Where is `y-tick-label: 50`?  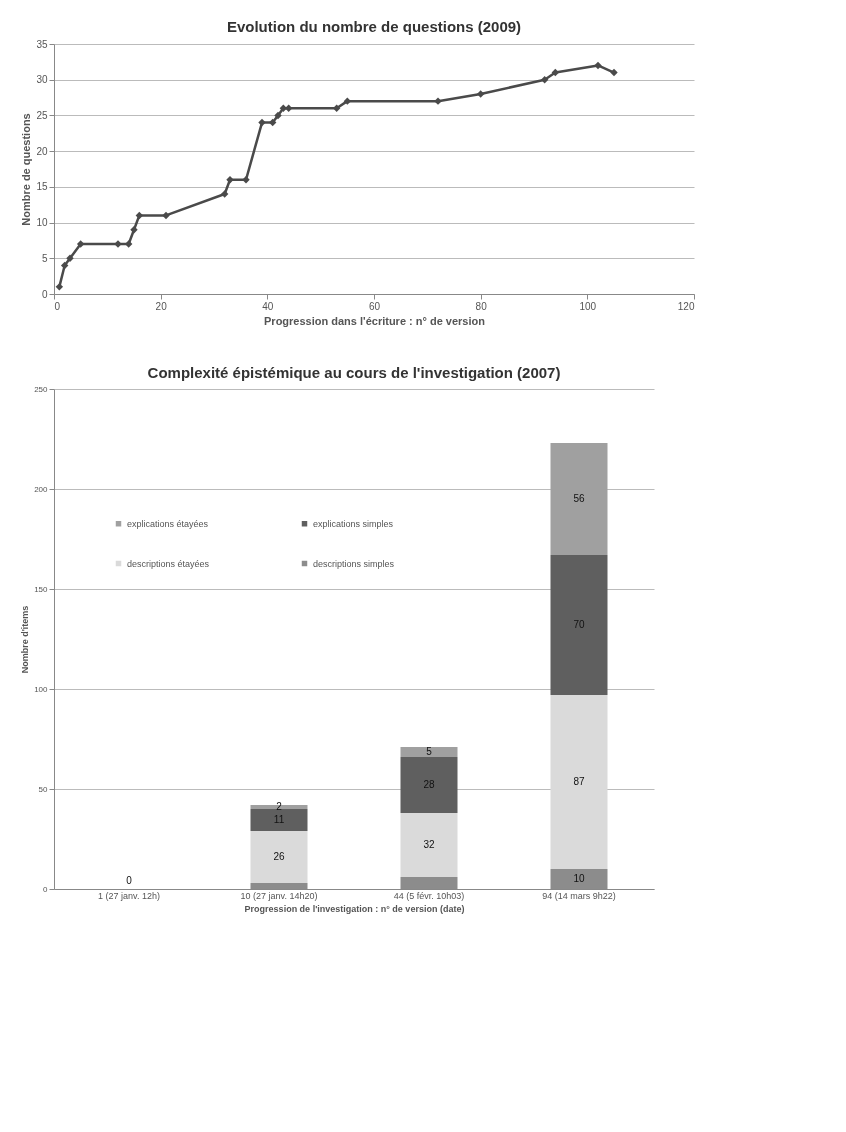
y-tick-label: 50 is located at coordinates (43, 789).